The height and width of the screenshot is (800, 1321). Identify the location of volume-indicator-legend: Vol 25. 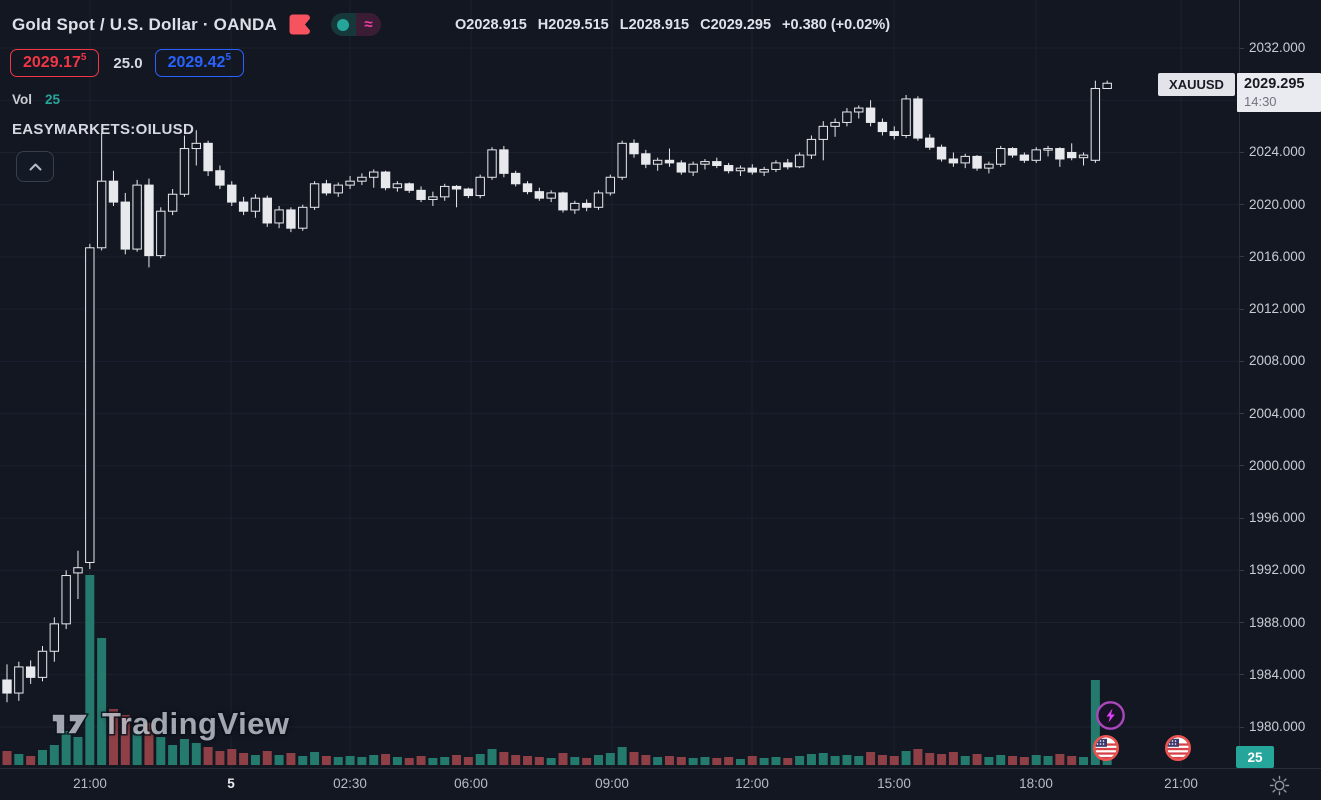
(36, 99).